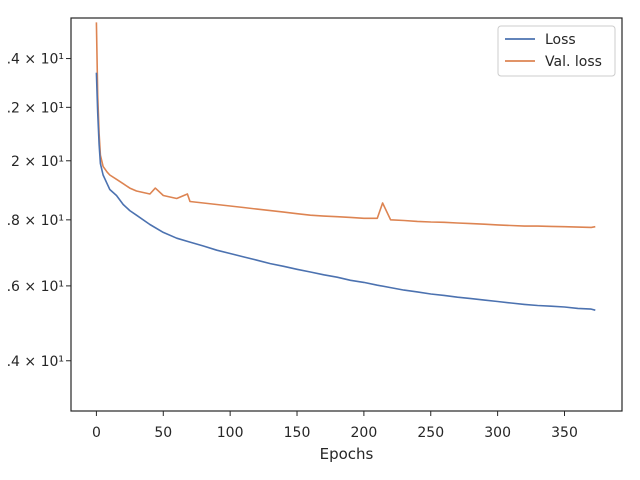 The image size is (640, 480). What do you see at coordinates (347, 454) in the screenshot?
I see `x-axis-label: Epochs` at bounding box center [347, 454].